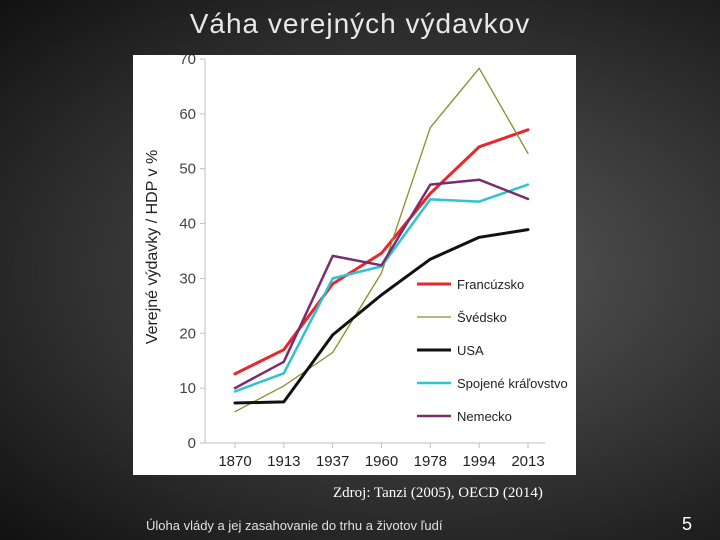 The height and width of the screenshot is (540, 720). Describe the element at coordinates (187, 169) in the screenshot. I see `y-tick-label: 50` at that location.